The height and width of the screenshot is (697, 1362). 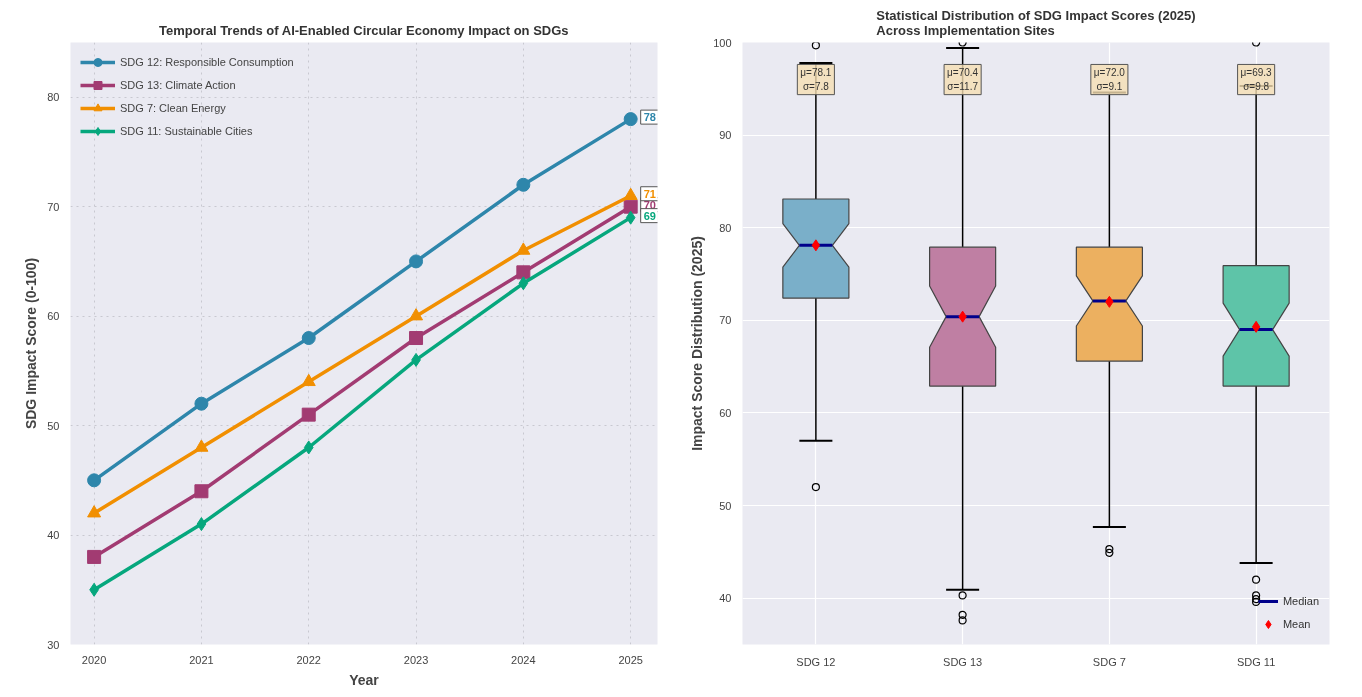 What do you see at coordinates (649, 117) in the screenshot?
I see `data-label: 78` at bounding box center [649, 117].